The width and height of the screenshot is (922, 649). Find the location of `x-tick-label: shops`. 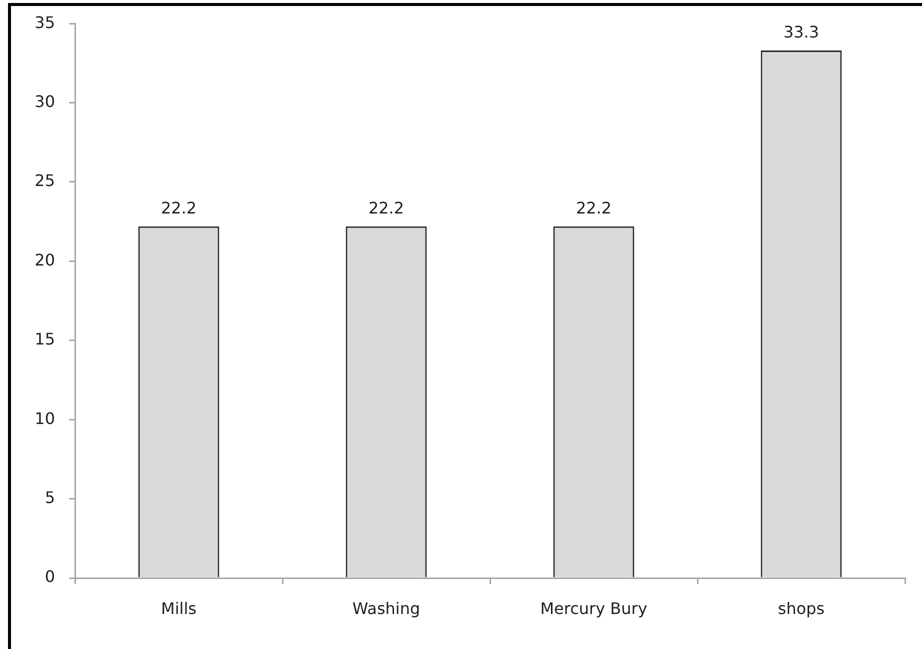

x-tick-label: shops is located at coordinates (801, 608).